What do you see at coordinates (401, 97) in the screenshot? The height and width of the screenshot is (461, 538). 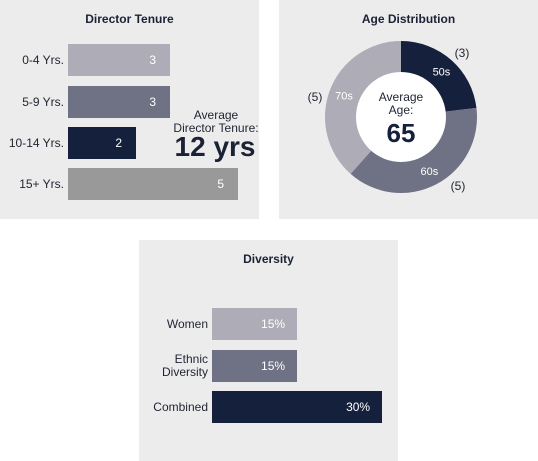 I see `average-age-label-line1: Average` at bounding box center [401, 97].